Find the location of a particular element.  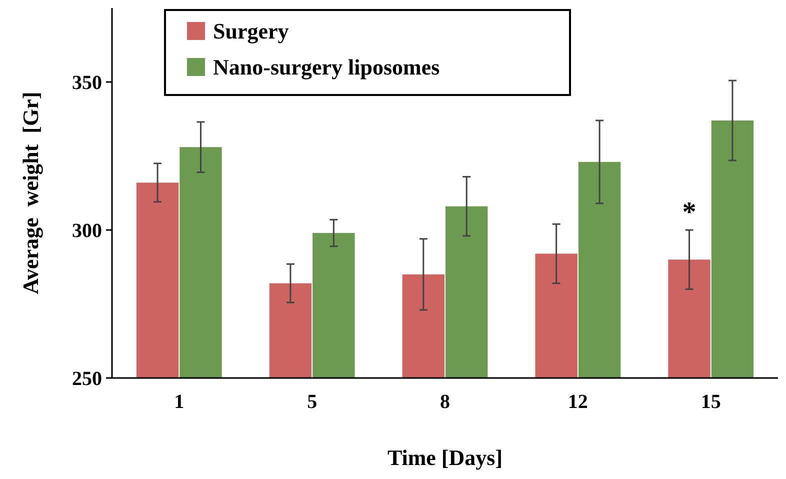

x-tick-label: 1 is located at coordinates (179, 402).